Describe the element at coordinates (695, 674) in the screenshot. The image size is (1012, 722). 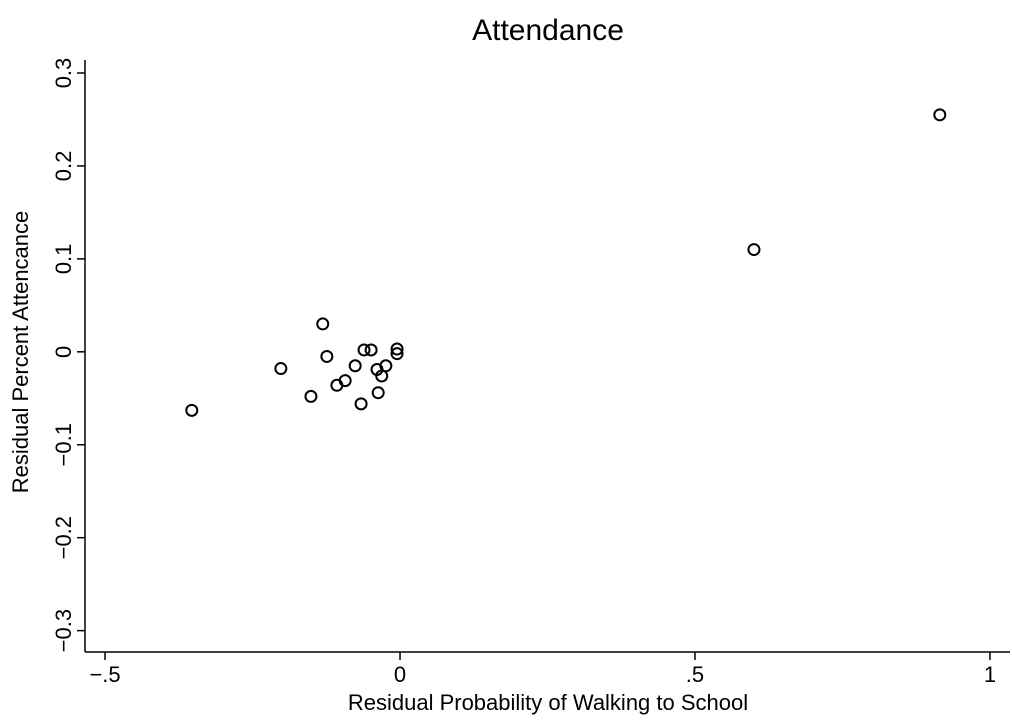
I see `x-tick-label: .5` at that location.